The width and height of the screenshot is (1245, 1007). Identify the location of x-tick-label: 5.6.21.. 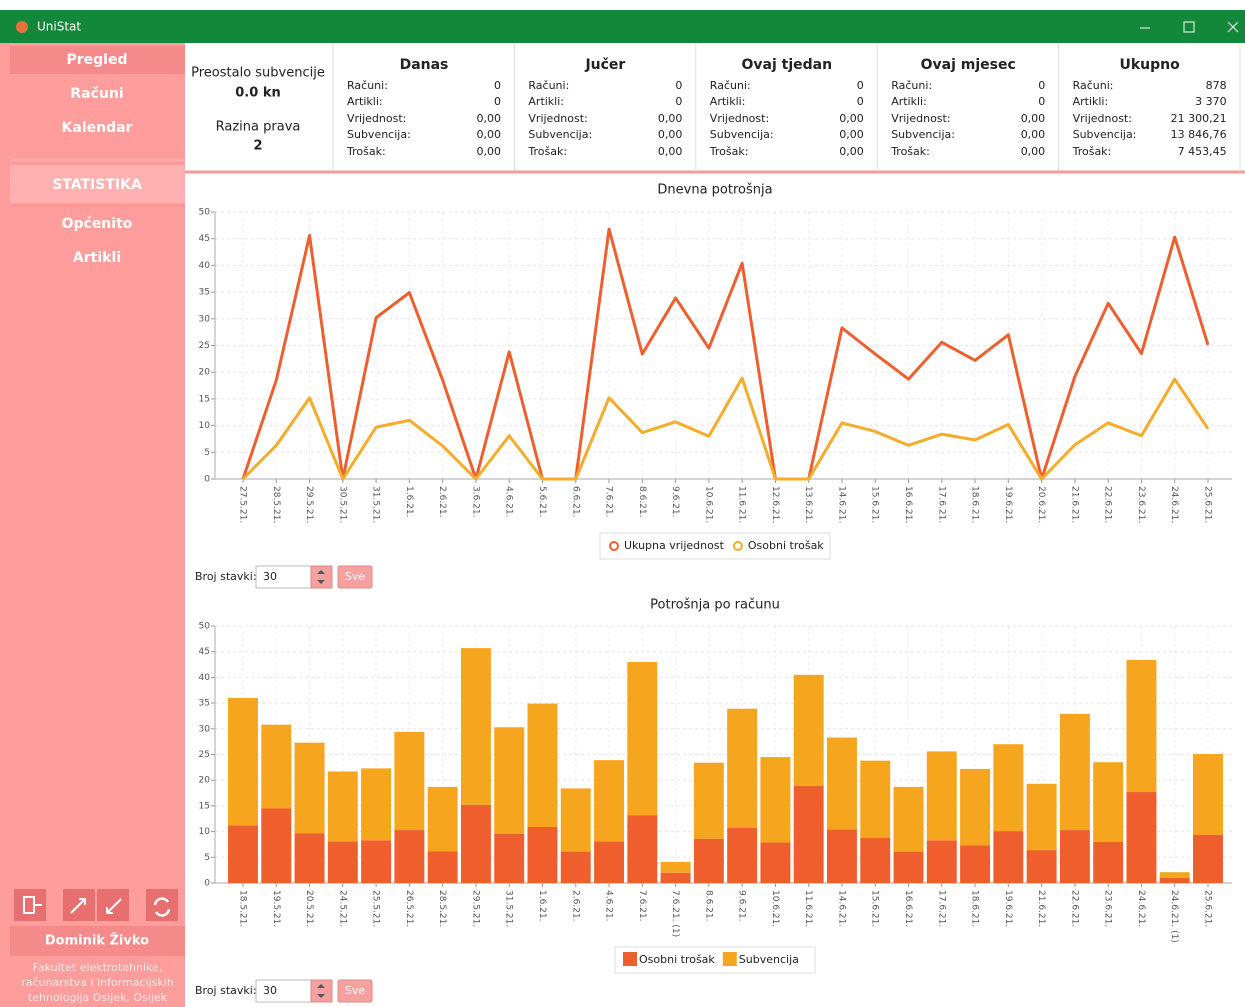
(542, 502).